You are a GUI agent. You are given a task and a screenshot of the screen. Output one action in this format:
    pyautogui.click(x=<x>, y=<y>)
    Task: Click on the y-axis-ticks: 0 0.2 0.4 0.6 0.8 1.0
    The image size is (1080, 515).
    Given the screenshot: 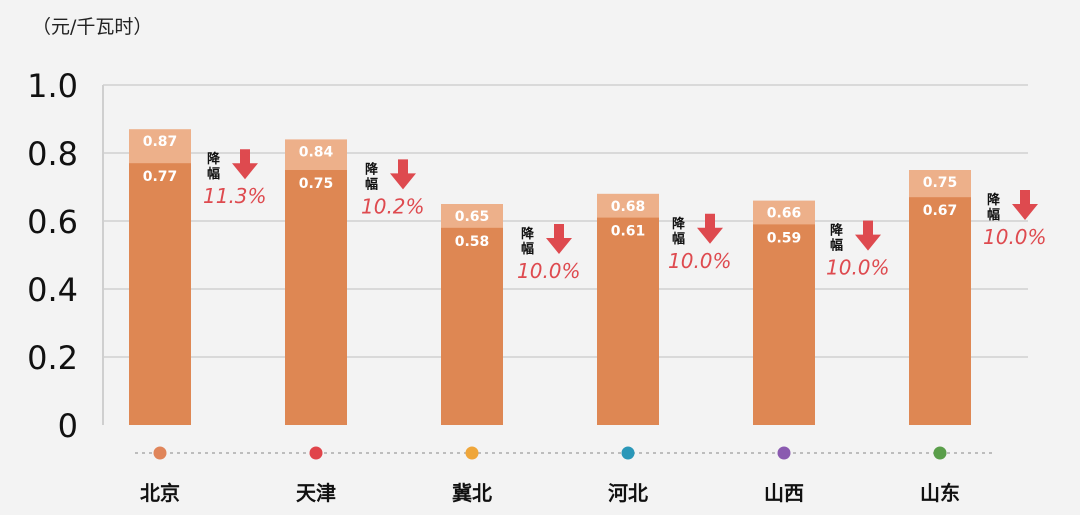 What is the action you would take?
    pyautogui.click(x=52, y=256)
    